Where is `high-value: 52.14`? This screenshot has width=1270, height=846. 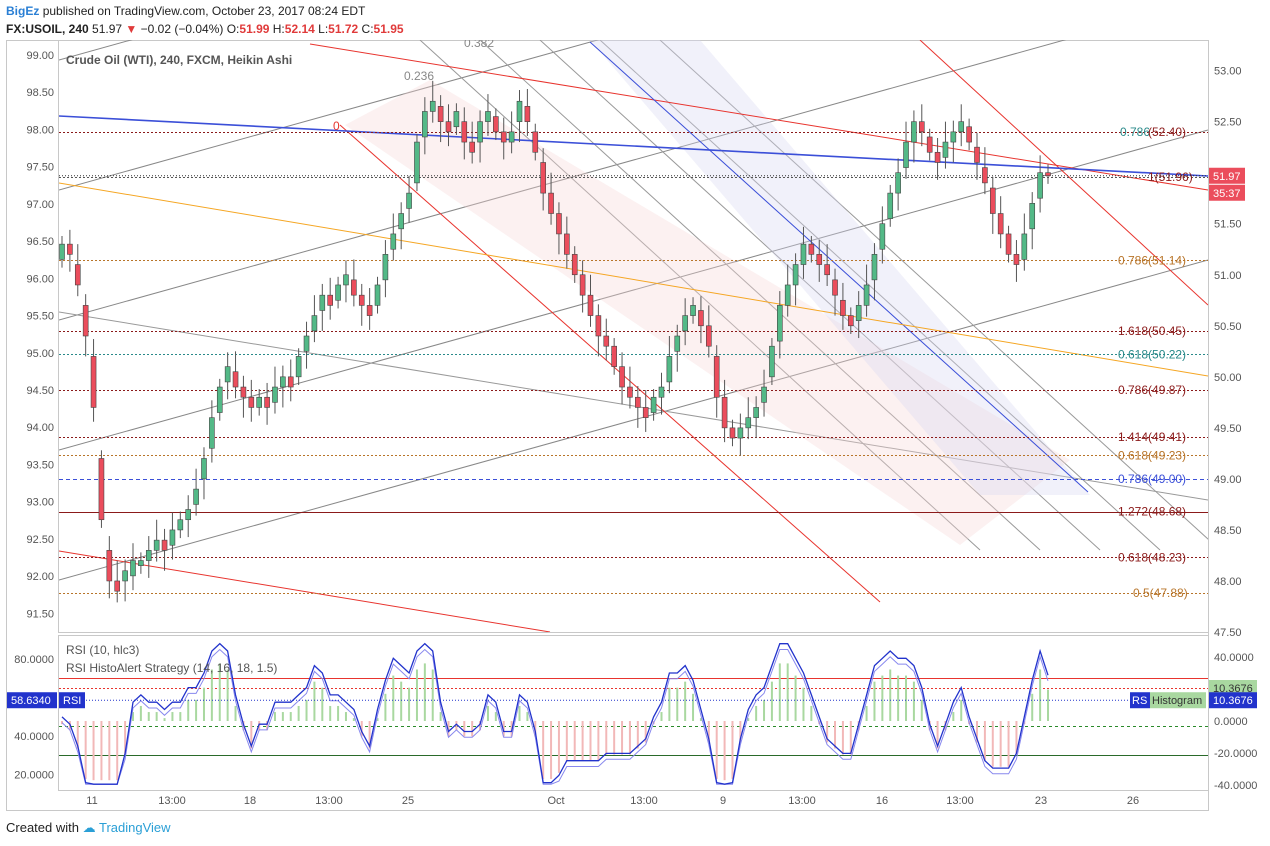 high-value: 52.14 is located at coordinates (299, 29).